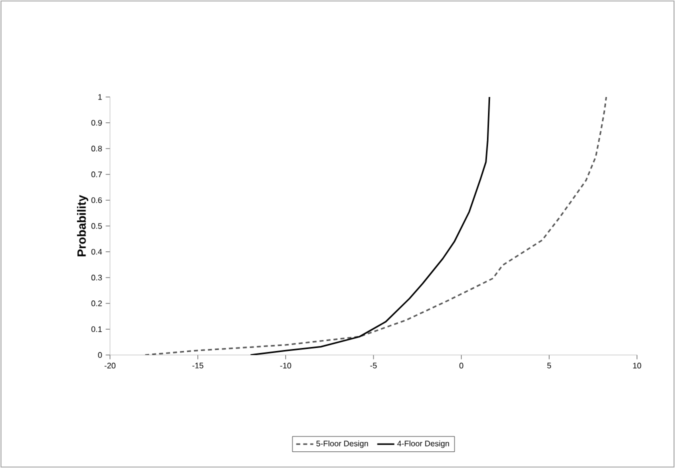 This screenshot has width=675, height=468. What do you see at coordinates (96, 123) in the screenshot?
I see `y-tick-label: 0.9` at bounding box center [96, 123].